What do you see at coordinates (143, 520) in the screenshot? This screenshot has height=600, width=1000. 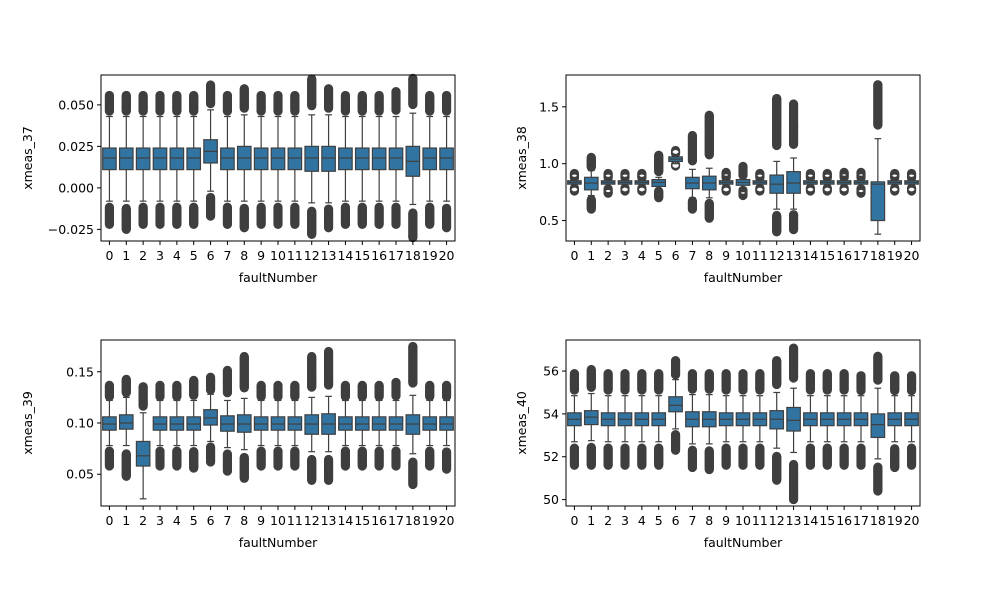 I see `x-tick-label: 2` at bounding box center [143, 520].